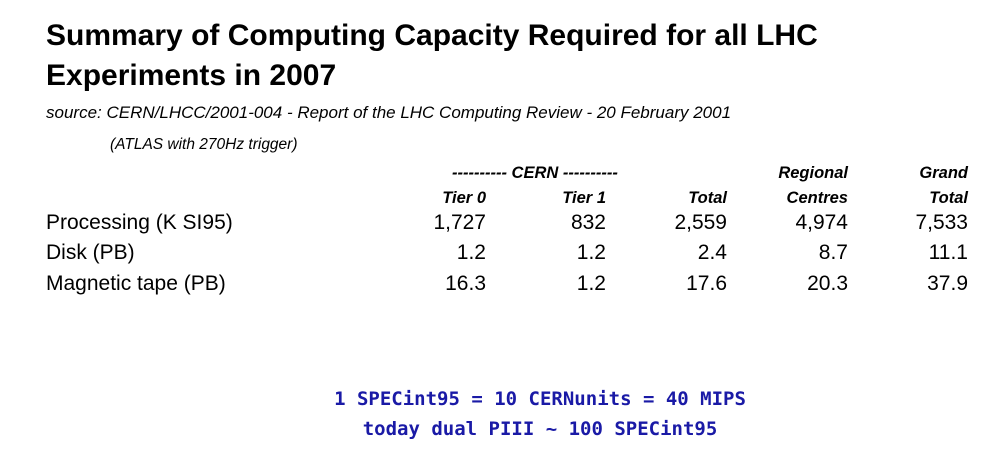 Image resolution: width=1002 pixels, height=454 pixels. Describe the element at coordinates (540, 399) in the screenshot. I see `footer-specint-equivalence: 1 SPECint95 = 10 CERNunits = 40 MIPS` at that location.